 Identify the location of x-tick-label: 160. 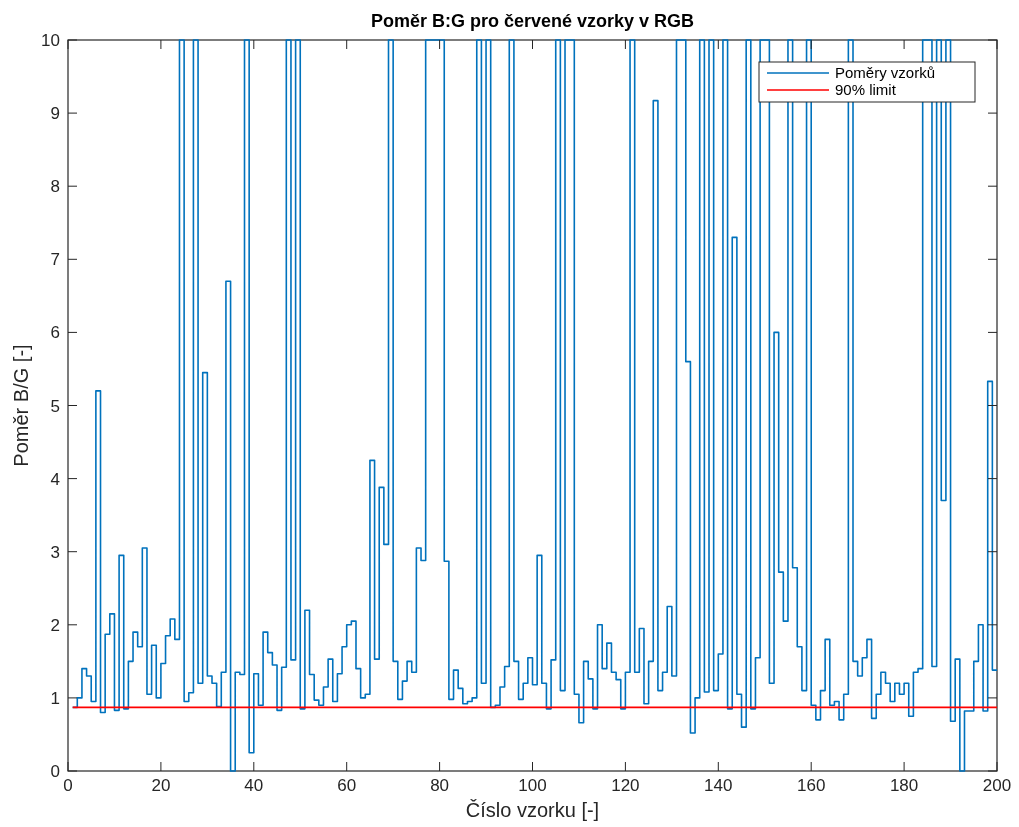
(811, 785).